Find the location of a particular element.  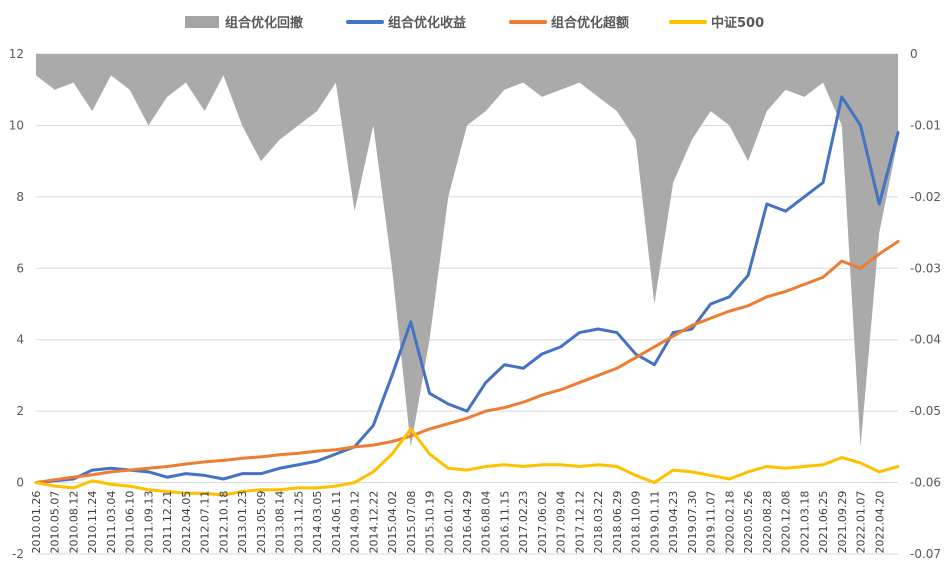

x-tick-label: 2012.07.11 is located at coordinates (205, 522).